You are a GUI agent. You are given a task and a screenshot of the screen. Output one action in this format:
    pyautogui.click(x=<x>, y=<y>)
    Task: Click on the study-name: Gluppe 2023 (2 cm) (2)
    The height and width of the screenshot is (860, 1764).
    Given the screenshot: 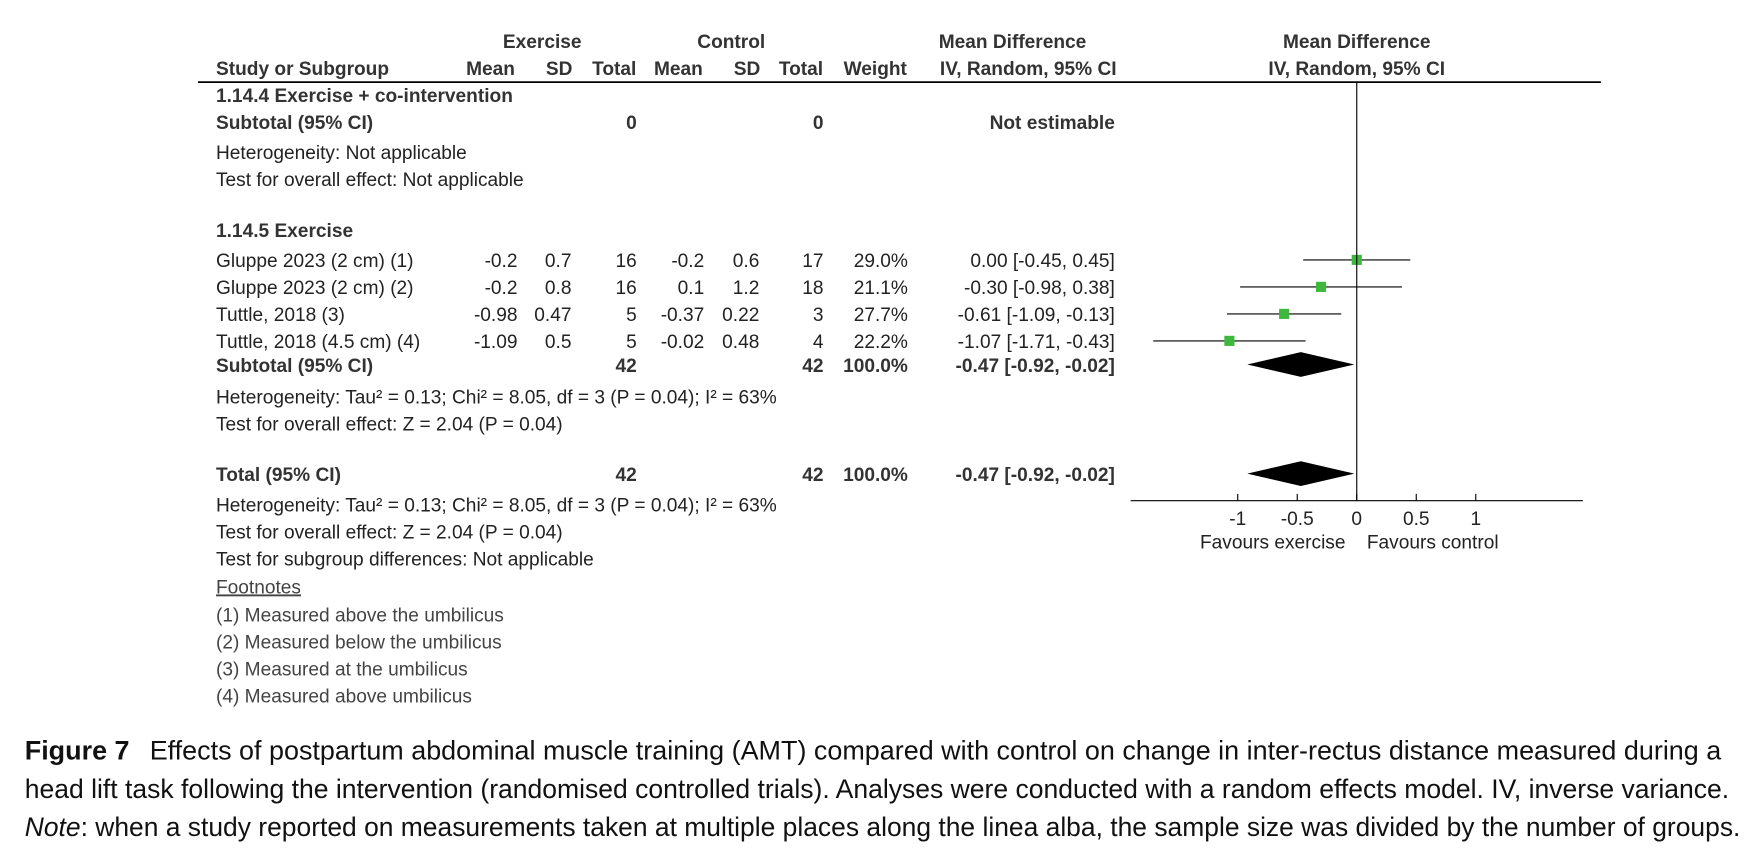 What is the action you would take?
    pyautogui.click(x=315, y=288)
    